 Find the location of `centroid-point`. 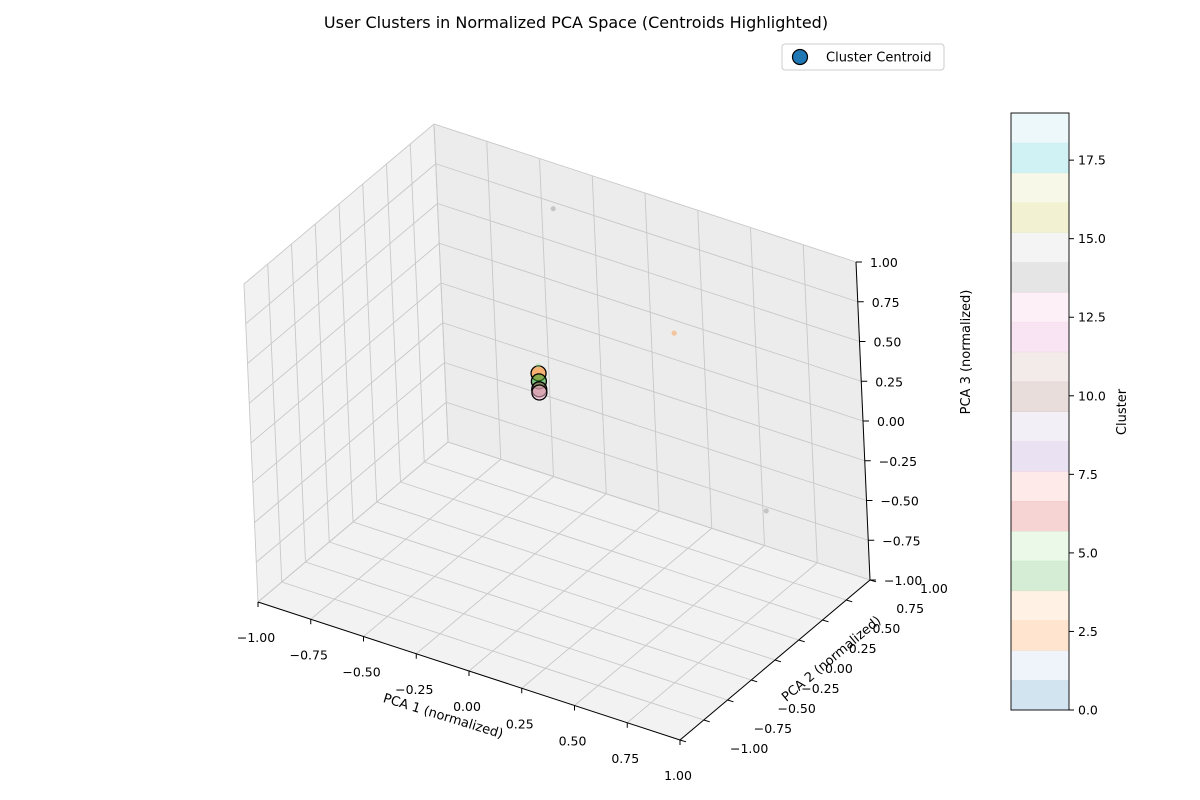

centroid-point is located at coordinates (539, 392).